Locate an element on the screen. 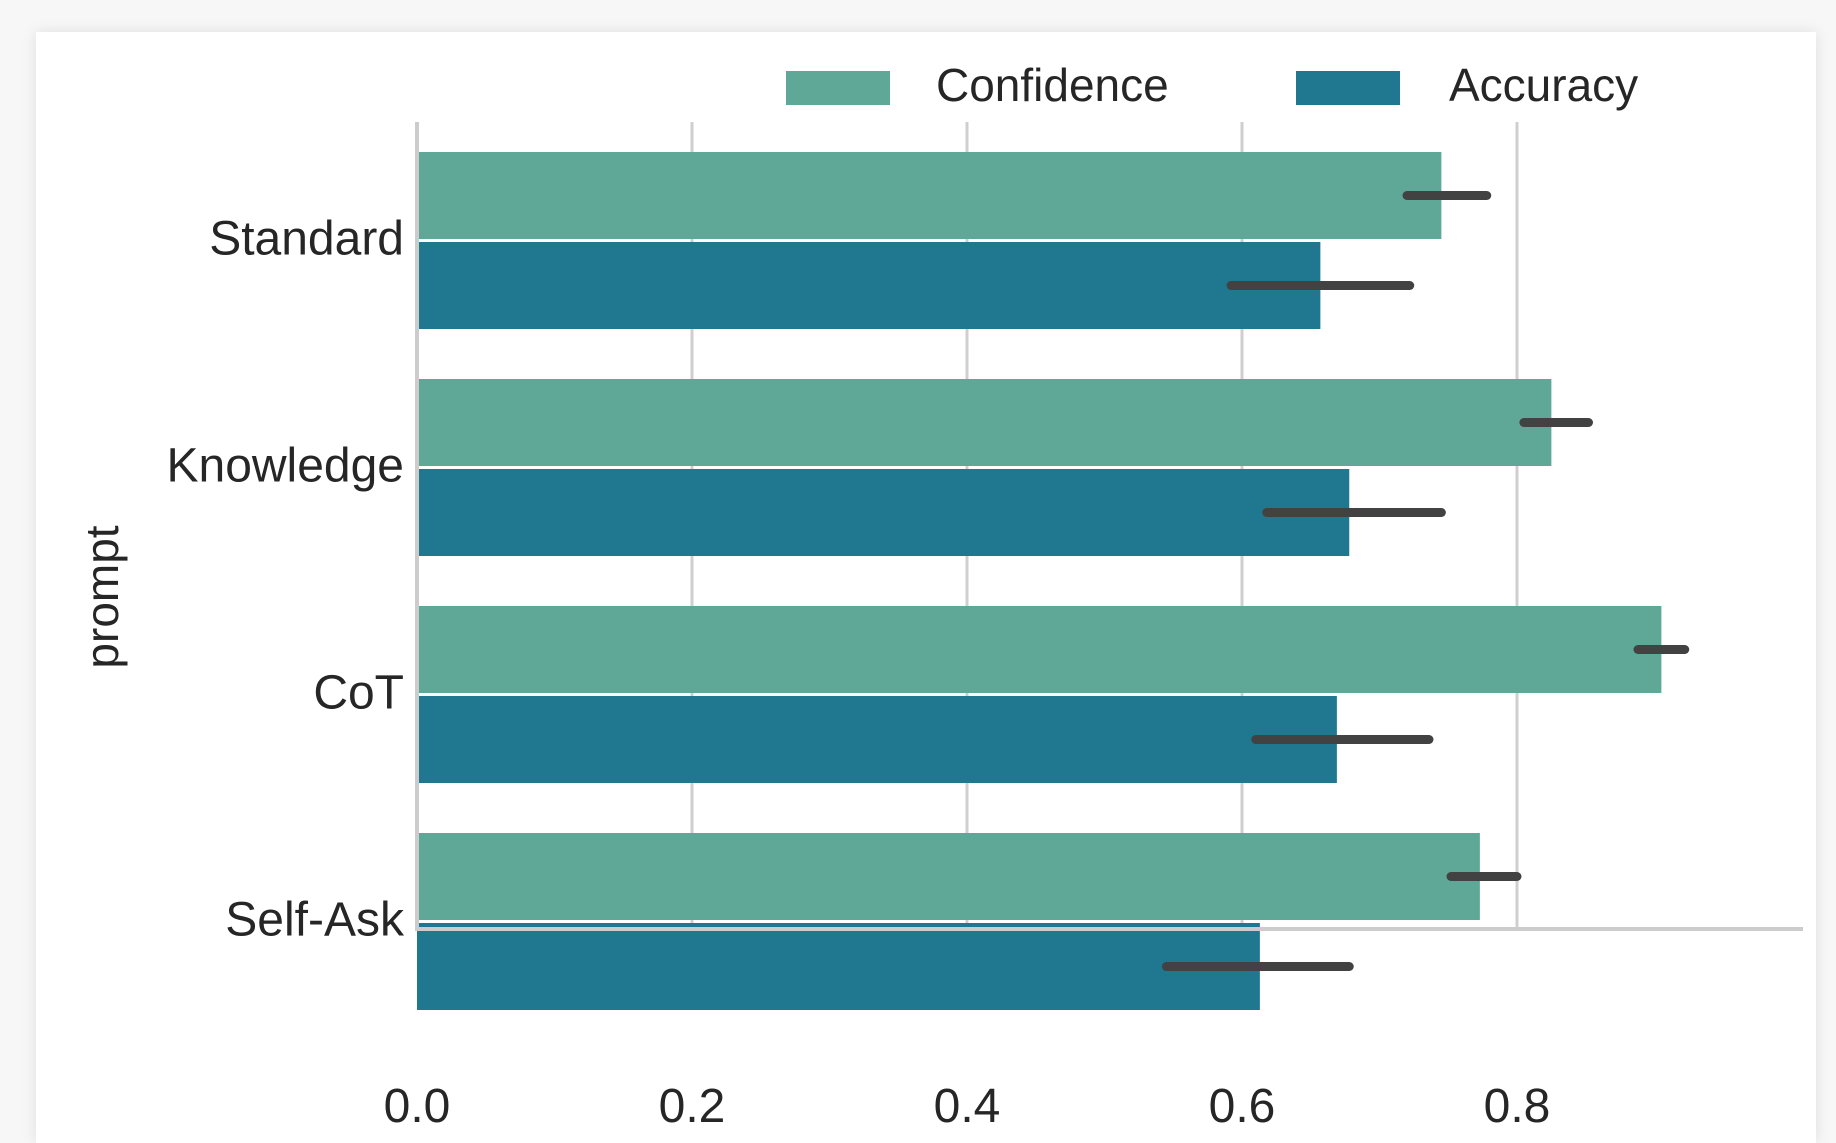 Image resolution: width=1836 pixels, height=1143 pixels. legend-label-confidence: Confidence is located at coordinates (1052, 85).